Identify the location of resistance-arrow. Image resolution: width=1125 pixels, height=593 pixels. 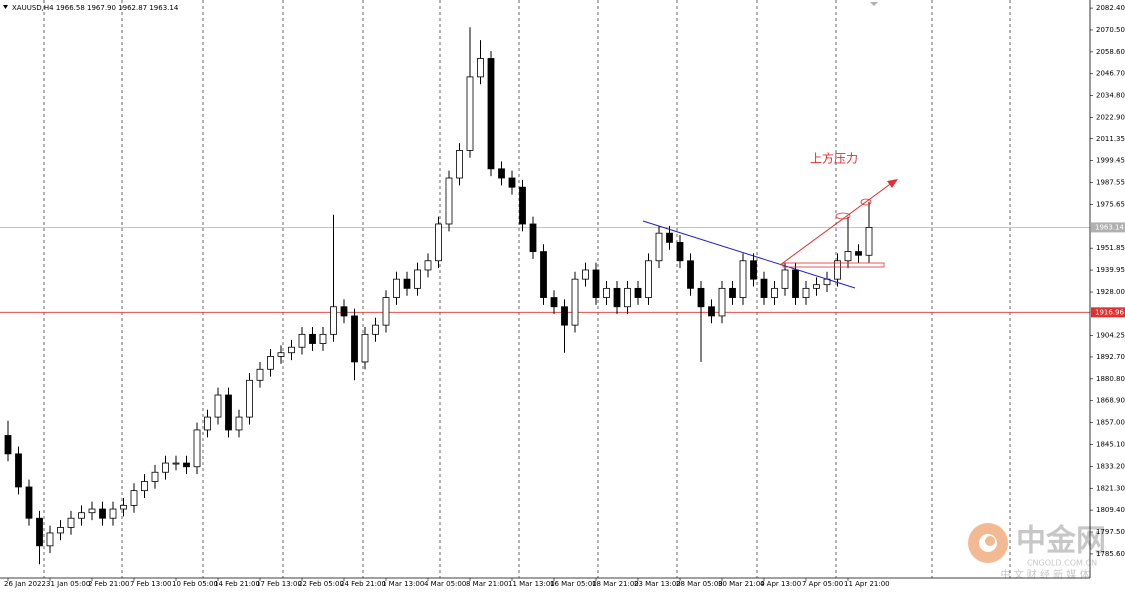
(836, 223).